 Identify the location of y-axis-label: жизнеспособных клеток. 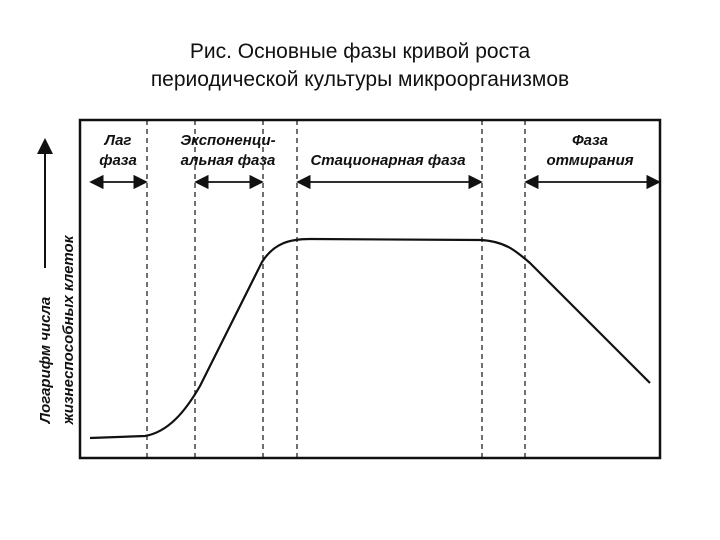
(68, 329).